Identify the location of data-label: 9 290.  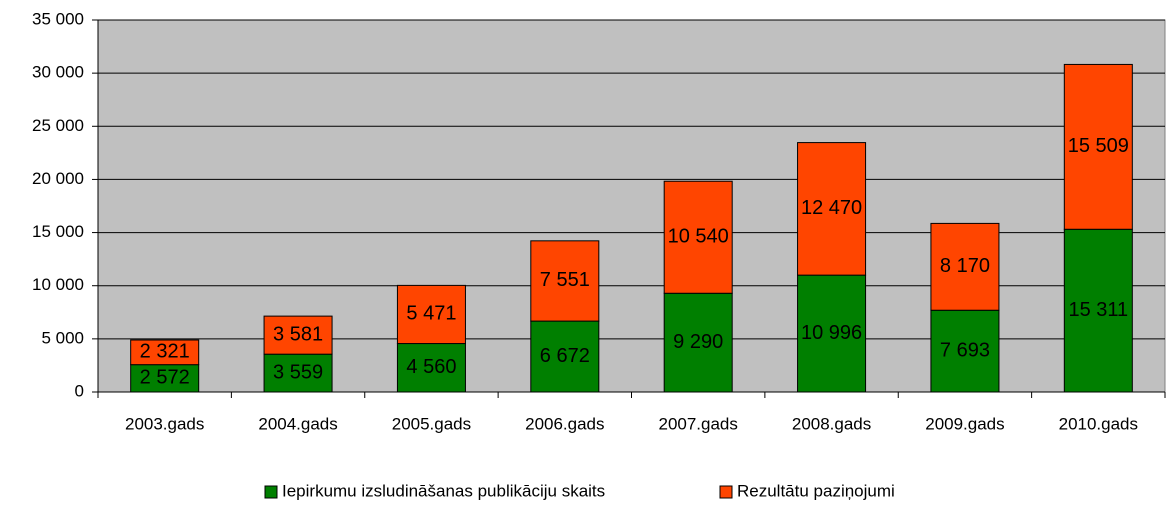
(698, 342).